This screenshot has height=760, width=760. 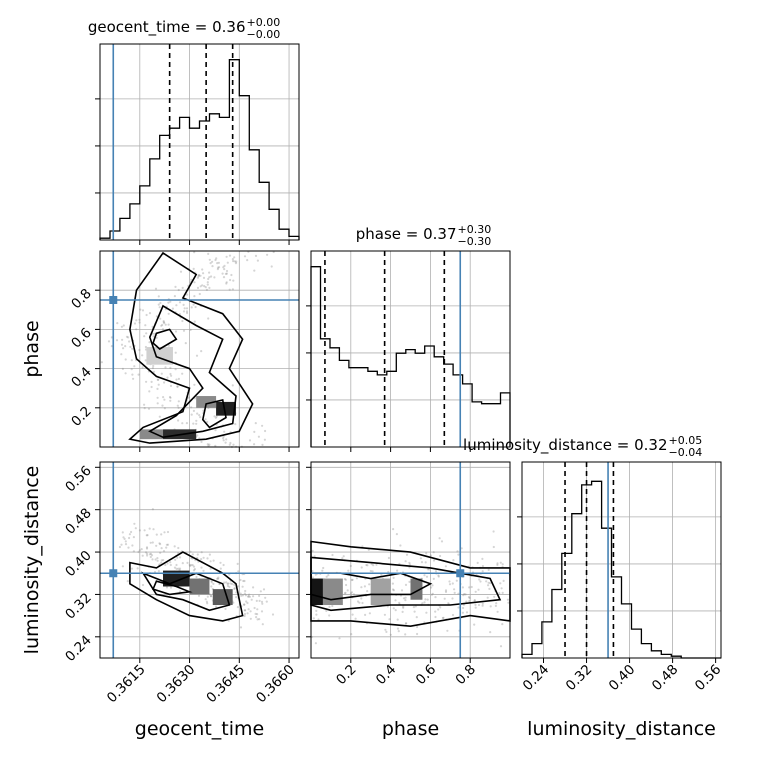 I want to click on x-tick-label: 0.48, so click(x=665, y=678).